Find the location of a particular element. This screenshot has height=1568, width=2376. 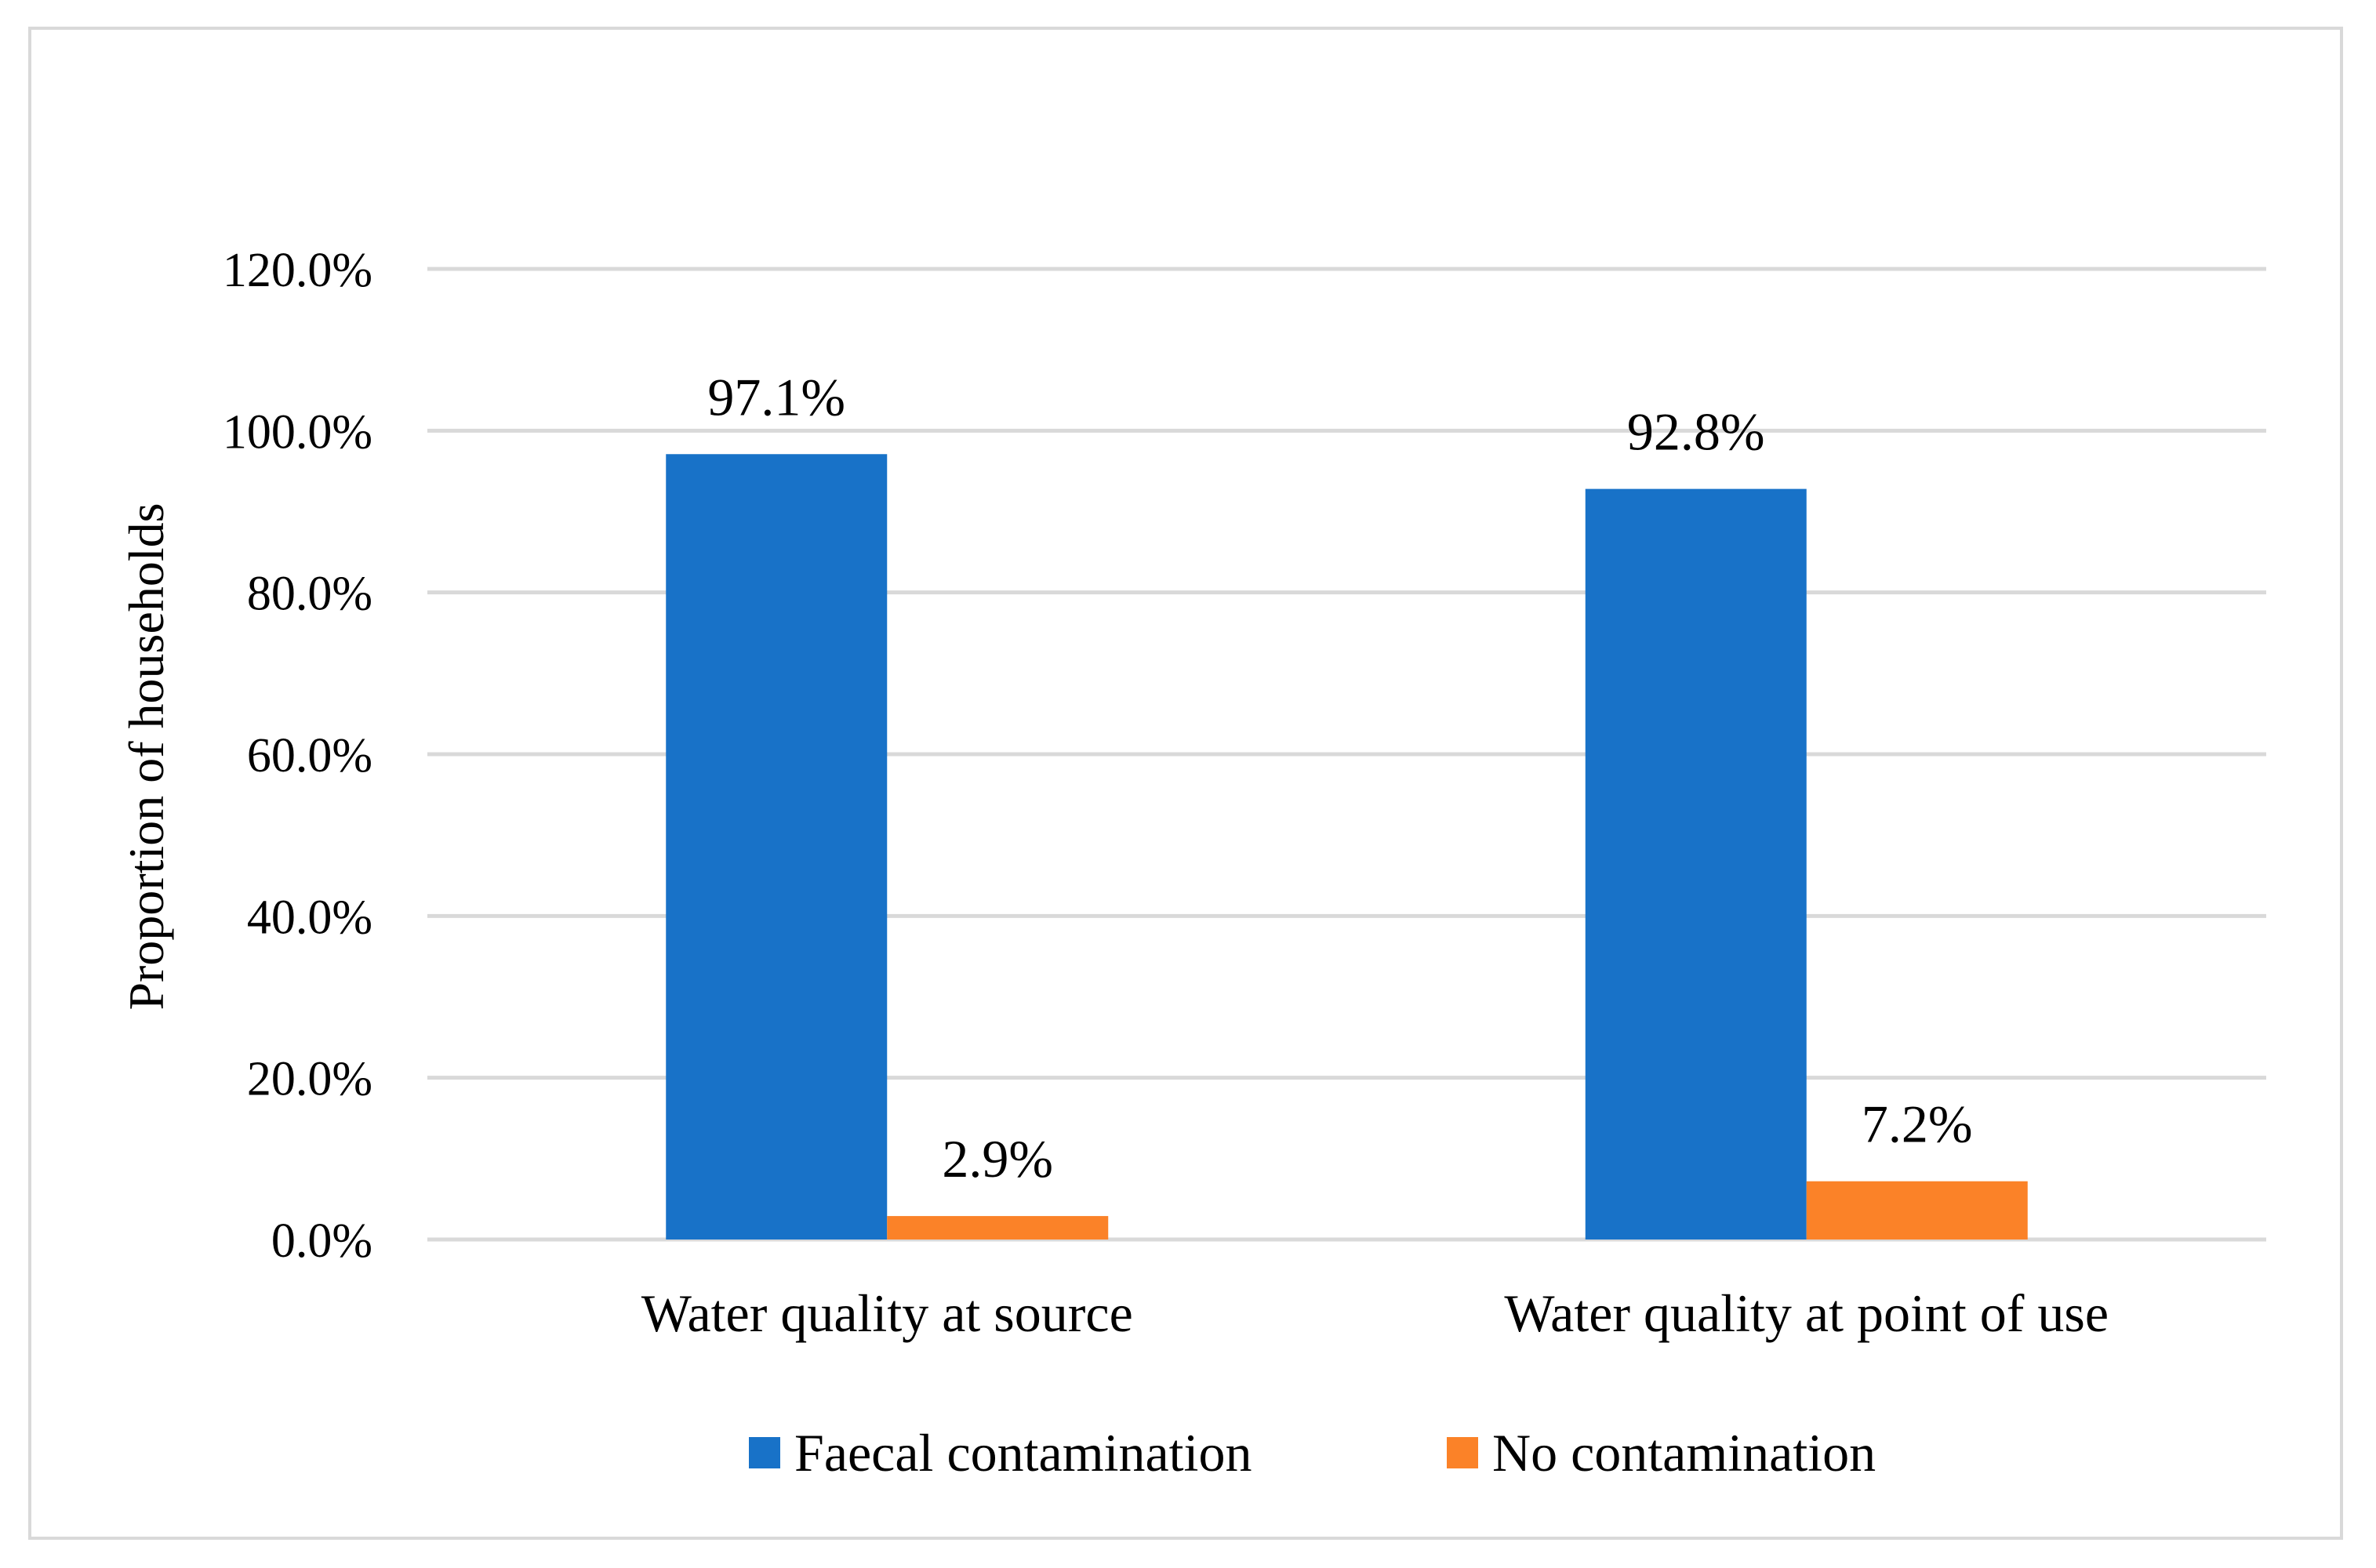

data-label: 92.8% is located at coordinates (1696, 432).